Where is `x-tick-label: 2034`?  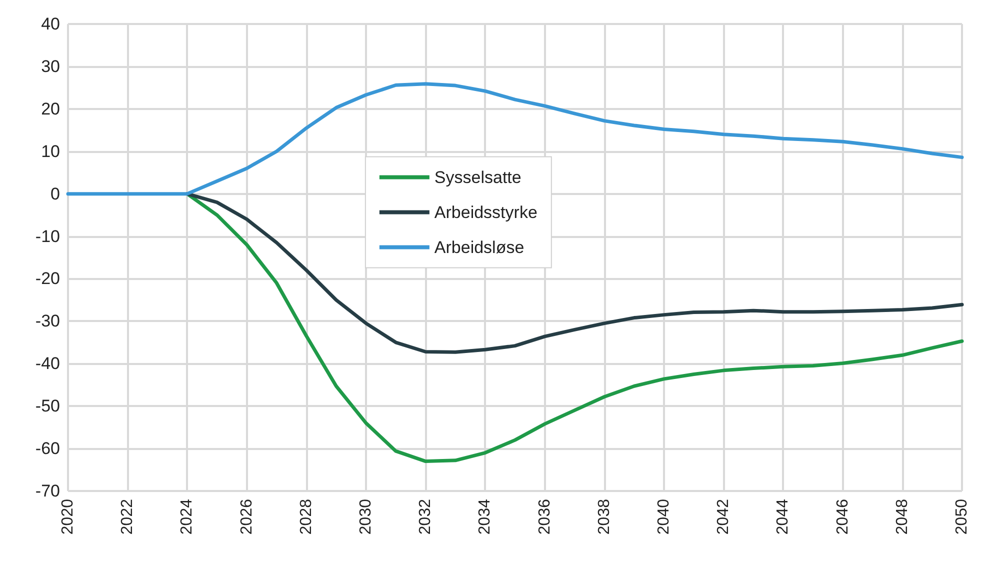
x-tick-label: 2034 is located at coordinates (485, 516).